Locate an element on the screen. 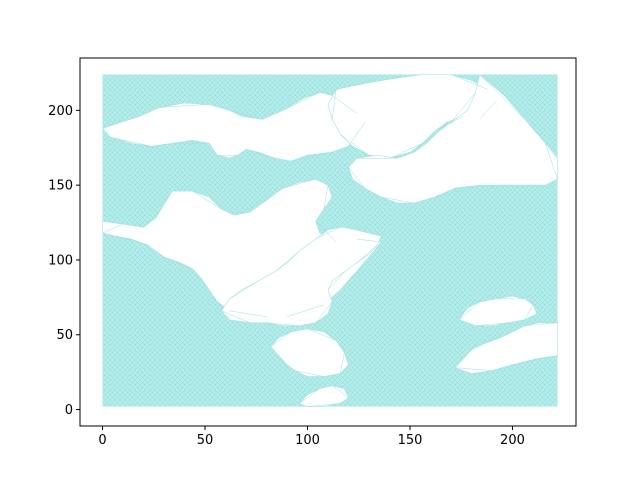  x-tick-label: 0 is located at coordinates (102, 440).